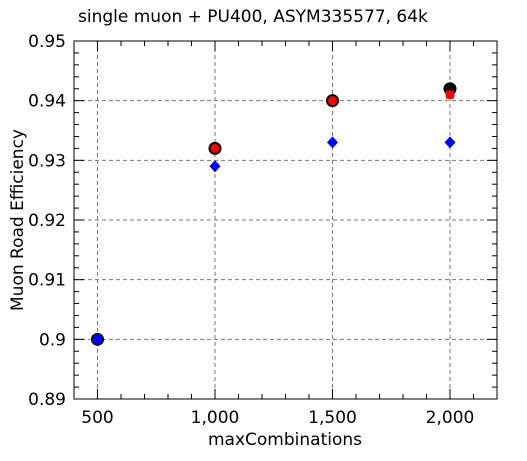 The height and width of the screenshot is (461, 527). Describe the element at coordinates (285, 440) in the screenshot. I see `x-axis-label: maxCombinations` at that location.